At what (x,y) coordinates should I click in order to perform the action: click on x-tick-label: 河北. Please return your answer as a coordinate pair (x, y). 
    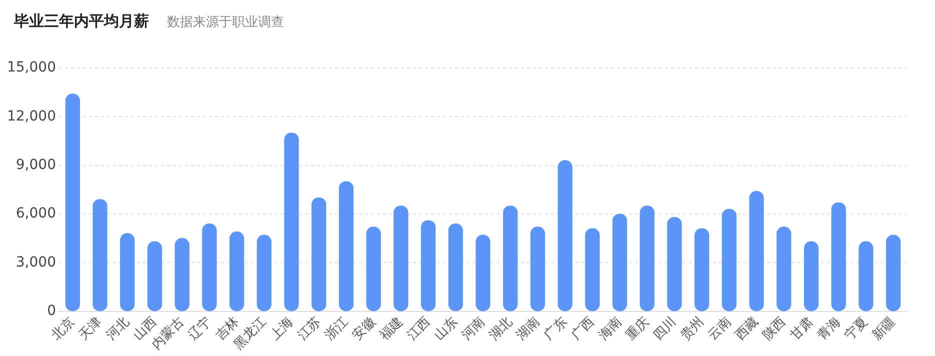
    Looking at the image, I should click on (118, 329).